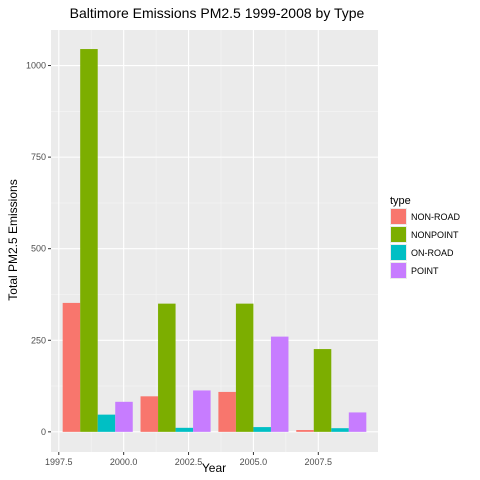 The height and width of the screenshot is (480, 480). Describe the element at coordinates (398, 252) in the screenshot. I see `legend-swatch-on-road` at that location.